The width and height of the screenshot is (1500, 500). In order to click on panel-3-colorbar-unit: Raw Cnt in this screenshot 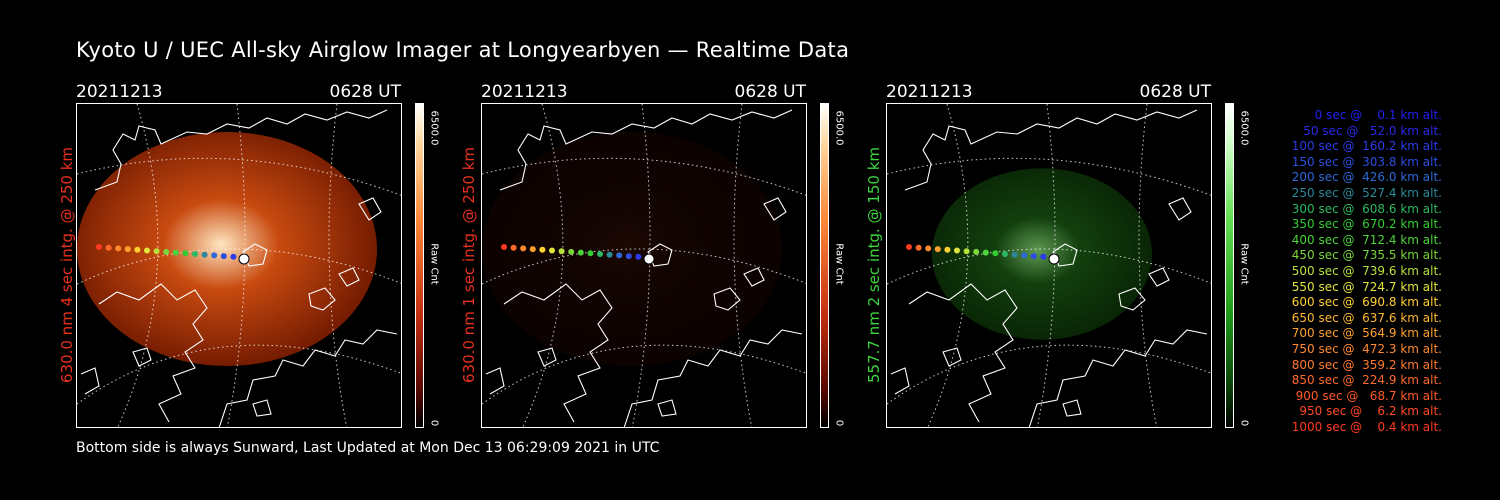, I will do `click(1244, 264)`.